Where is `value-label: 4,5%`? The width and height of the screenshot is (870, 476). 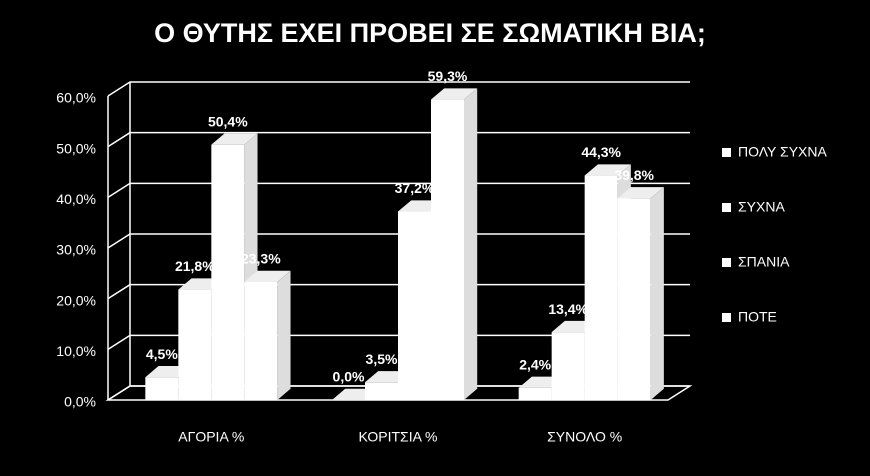 value-label: 4,5% is located at coordinates (162, 354).